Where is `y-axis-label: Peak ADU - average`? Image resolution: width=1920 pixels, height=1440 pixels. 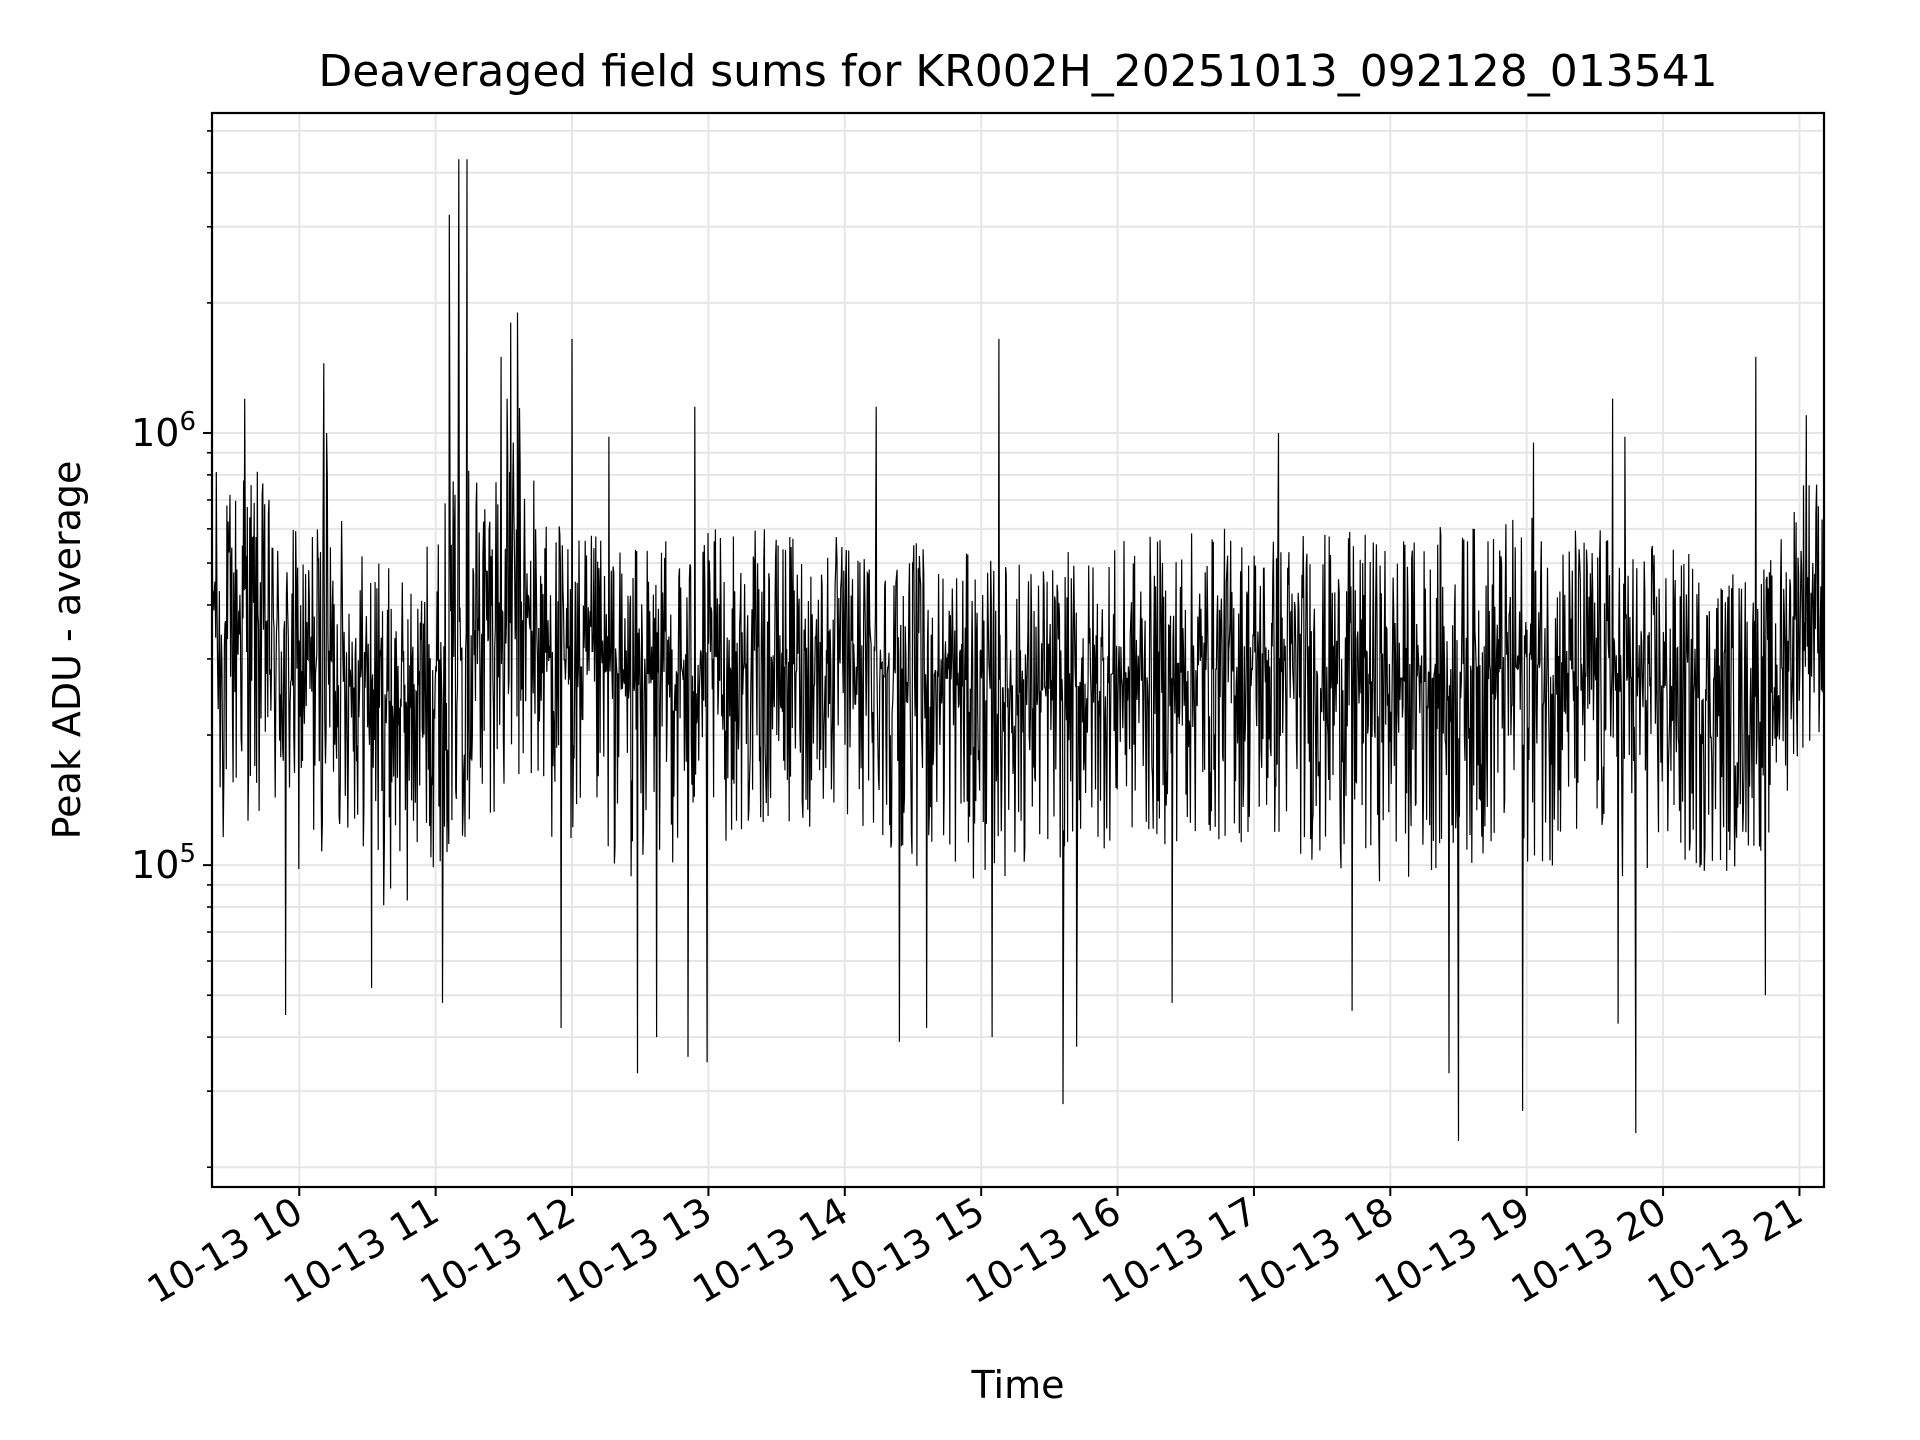
y-axis-label: Peak ADU - average is located at coordinates (67, 650).